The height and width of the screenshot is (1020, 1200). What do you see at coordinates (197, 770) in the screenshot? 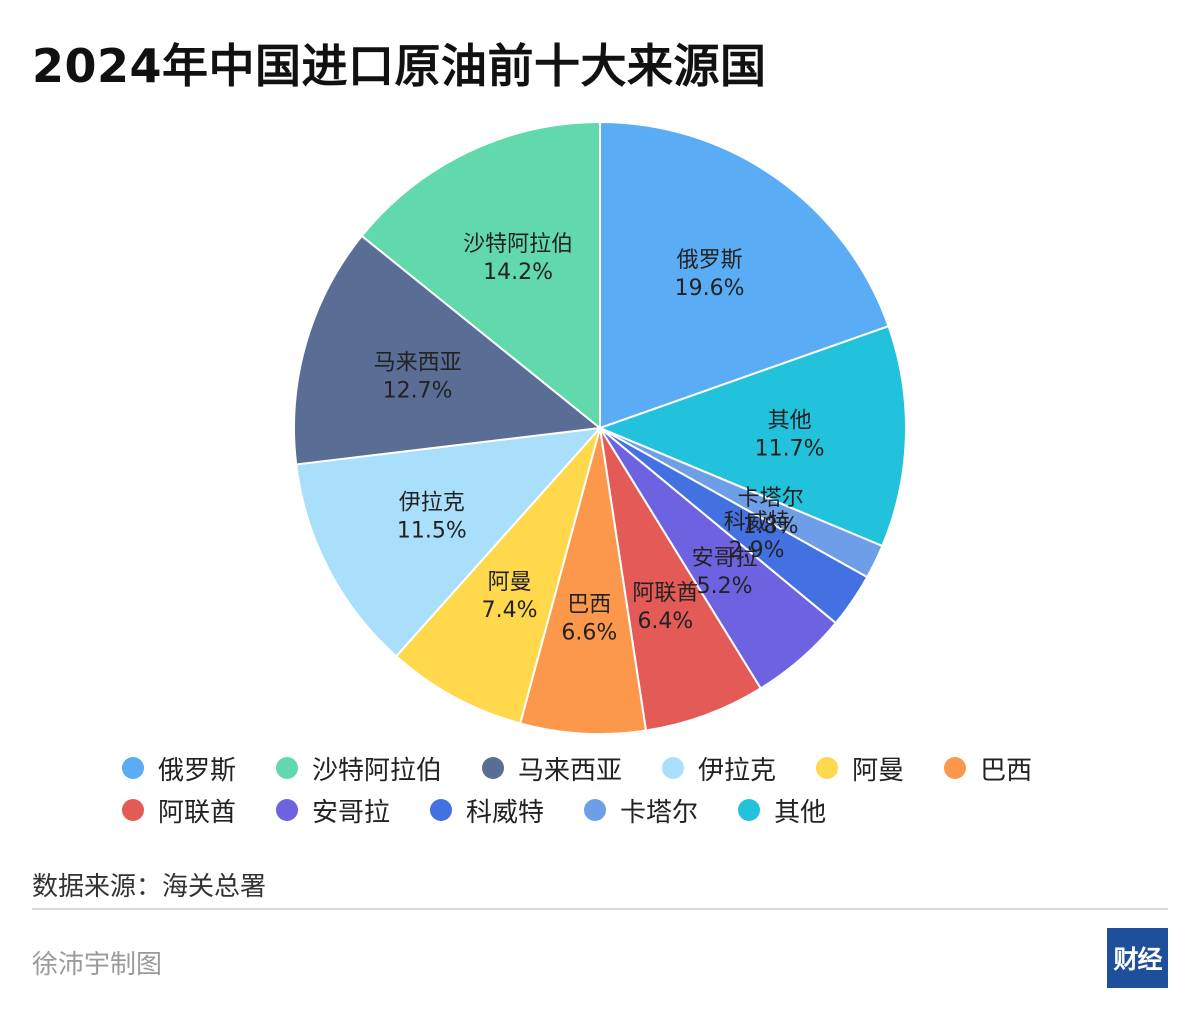
I see `legend-label: 俄罗斯` at bounding box center [197, 770].